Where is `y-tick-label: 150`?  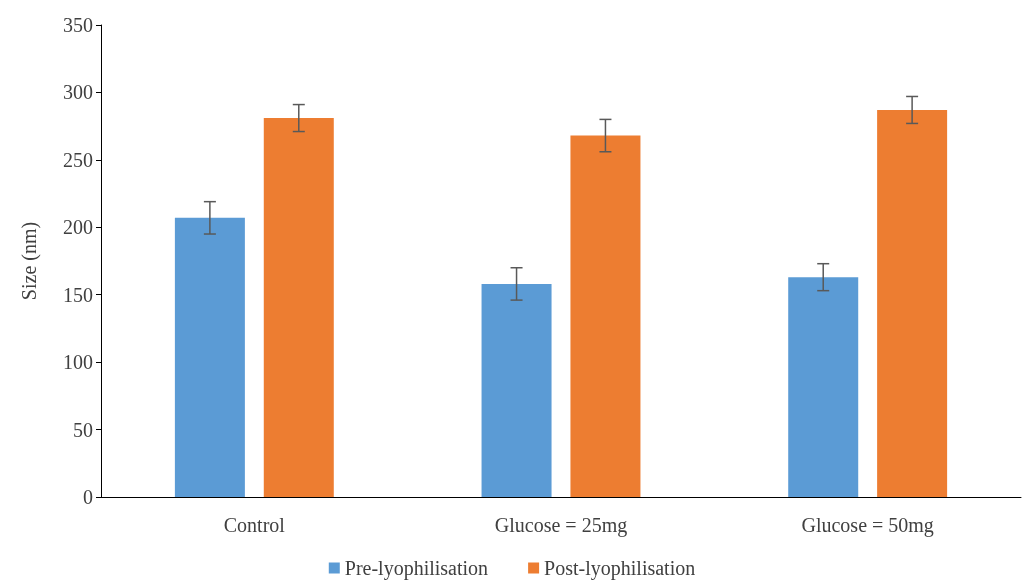 y-tick-label: 150 is located at coordinates (78, 294).